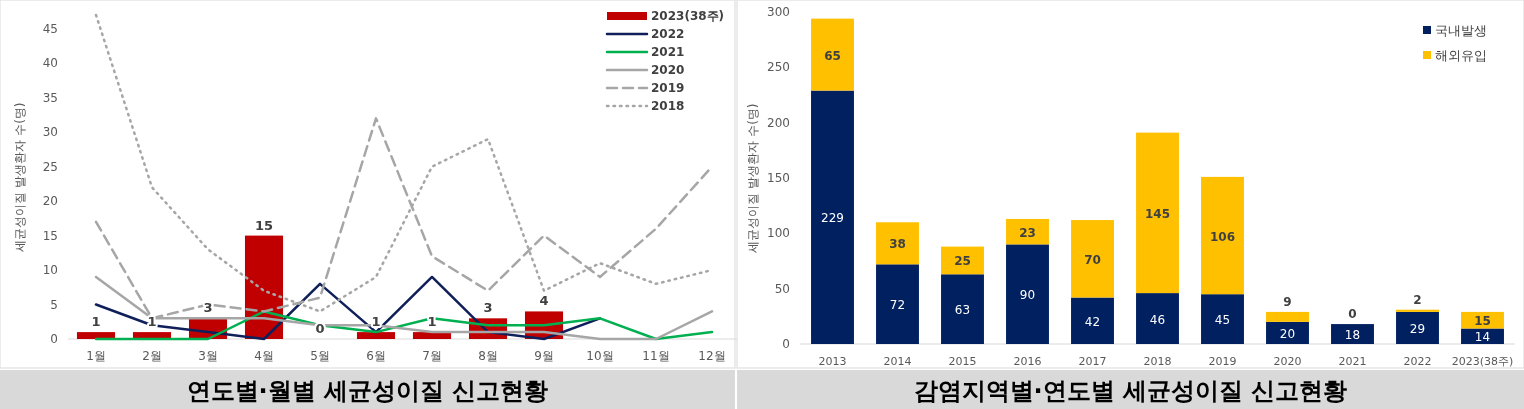 This screenshot has height=409, width=1524. Describe the element at coordinates (1417, 299) in the screenshot. I see `data-label: 2` at that location.